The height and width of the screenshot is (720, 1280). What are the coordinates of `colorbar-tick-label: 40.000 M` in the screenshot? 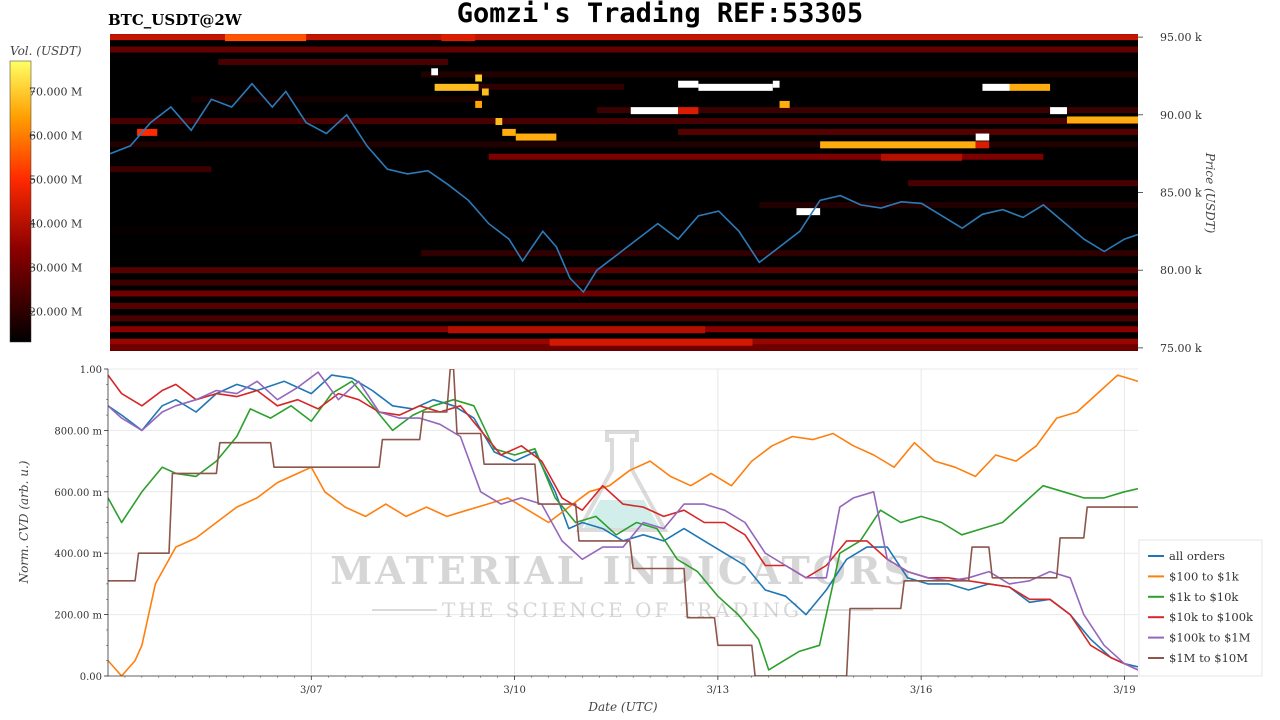 It's located at (55, 223).